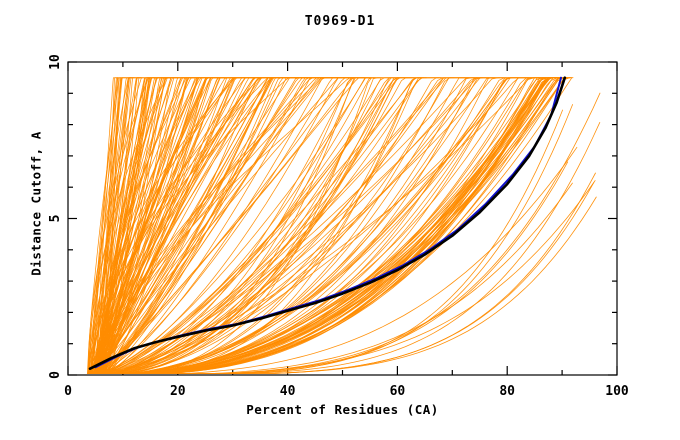 The height and width of the screenshot is (440, 680). What do you see at coordinates (55, 375) in the screenshot?
I see `y-tick-label: 0` at bounding box center [55, 375].